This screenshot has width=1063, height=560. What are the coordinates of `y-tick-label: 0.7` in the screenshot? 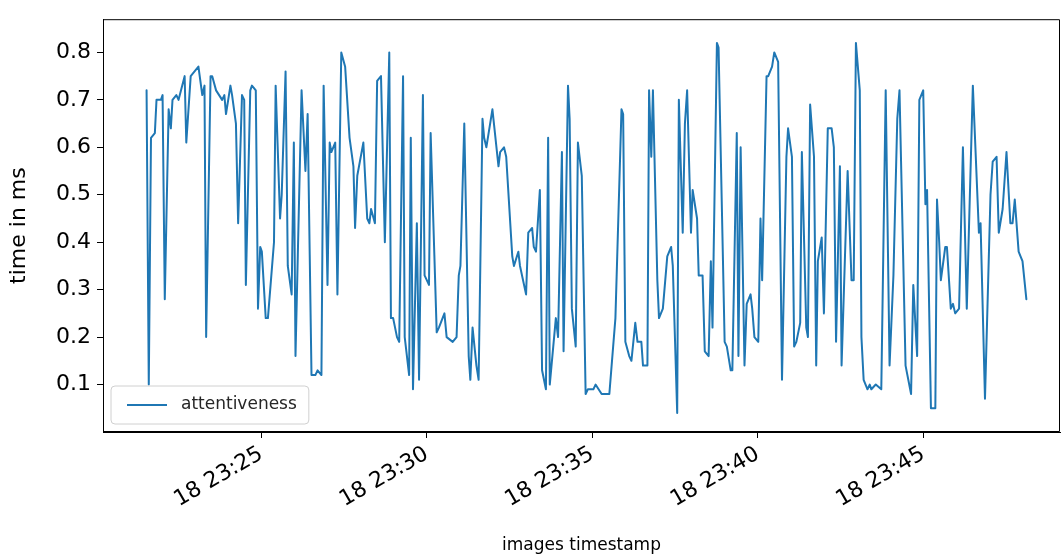 It's located at (73, 98).